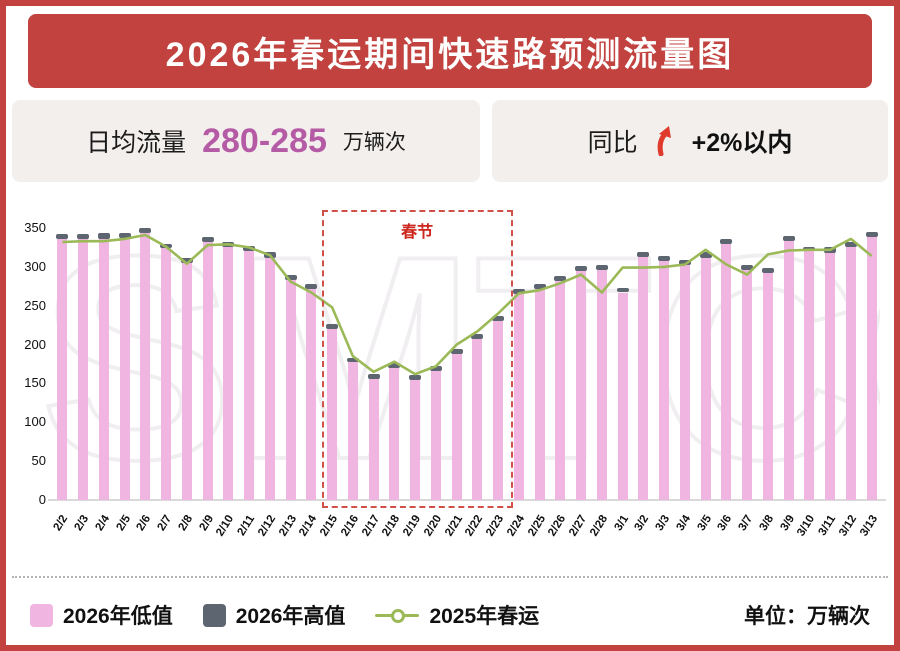 The width and height of the screenshot is (900, 651). What do you see at coordinates (643, 254) in the screenshot?
I see `cap-2026-high-3/2` at bounding box center [643, 254].